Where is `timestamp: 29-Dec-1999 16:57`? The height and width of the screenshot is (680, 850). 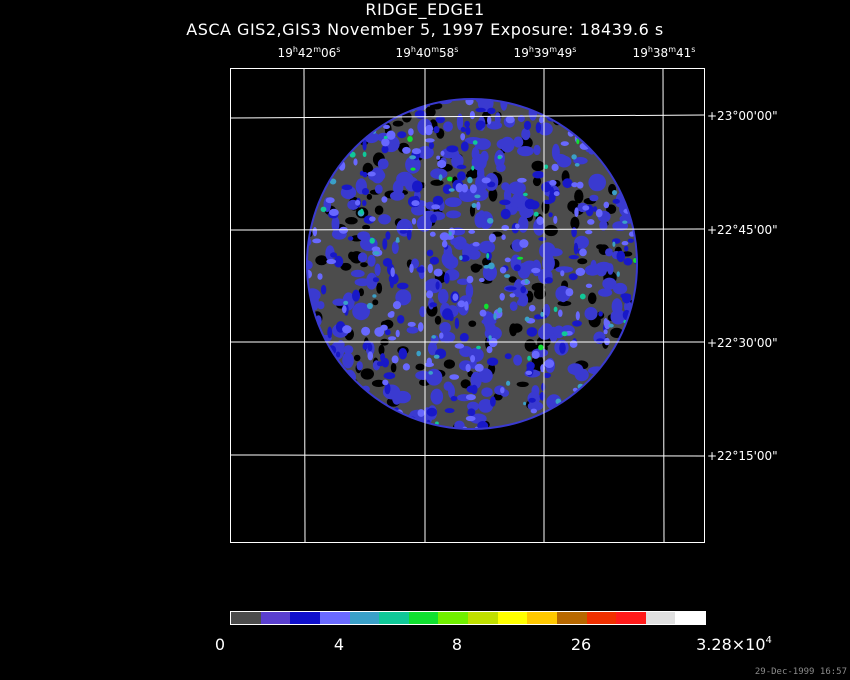
timestamp: 29-Dec-1999 16:57 is located at coordinates (800, 672).